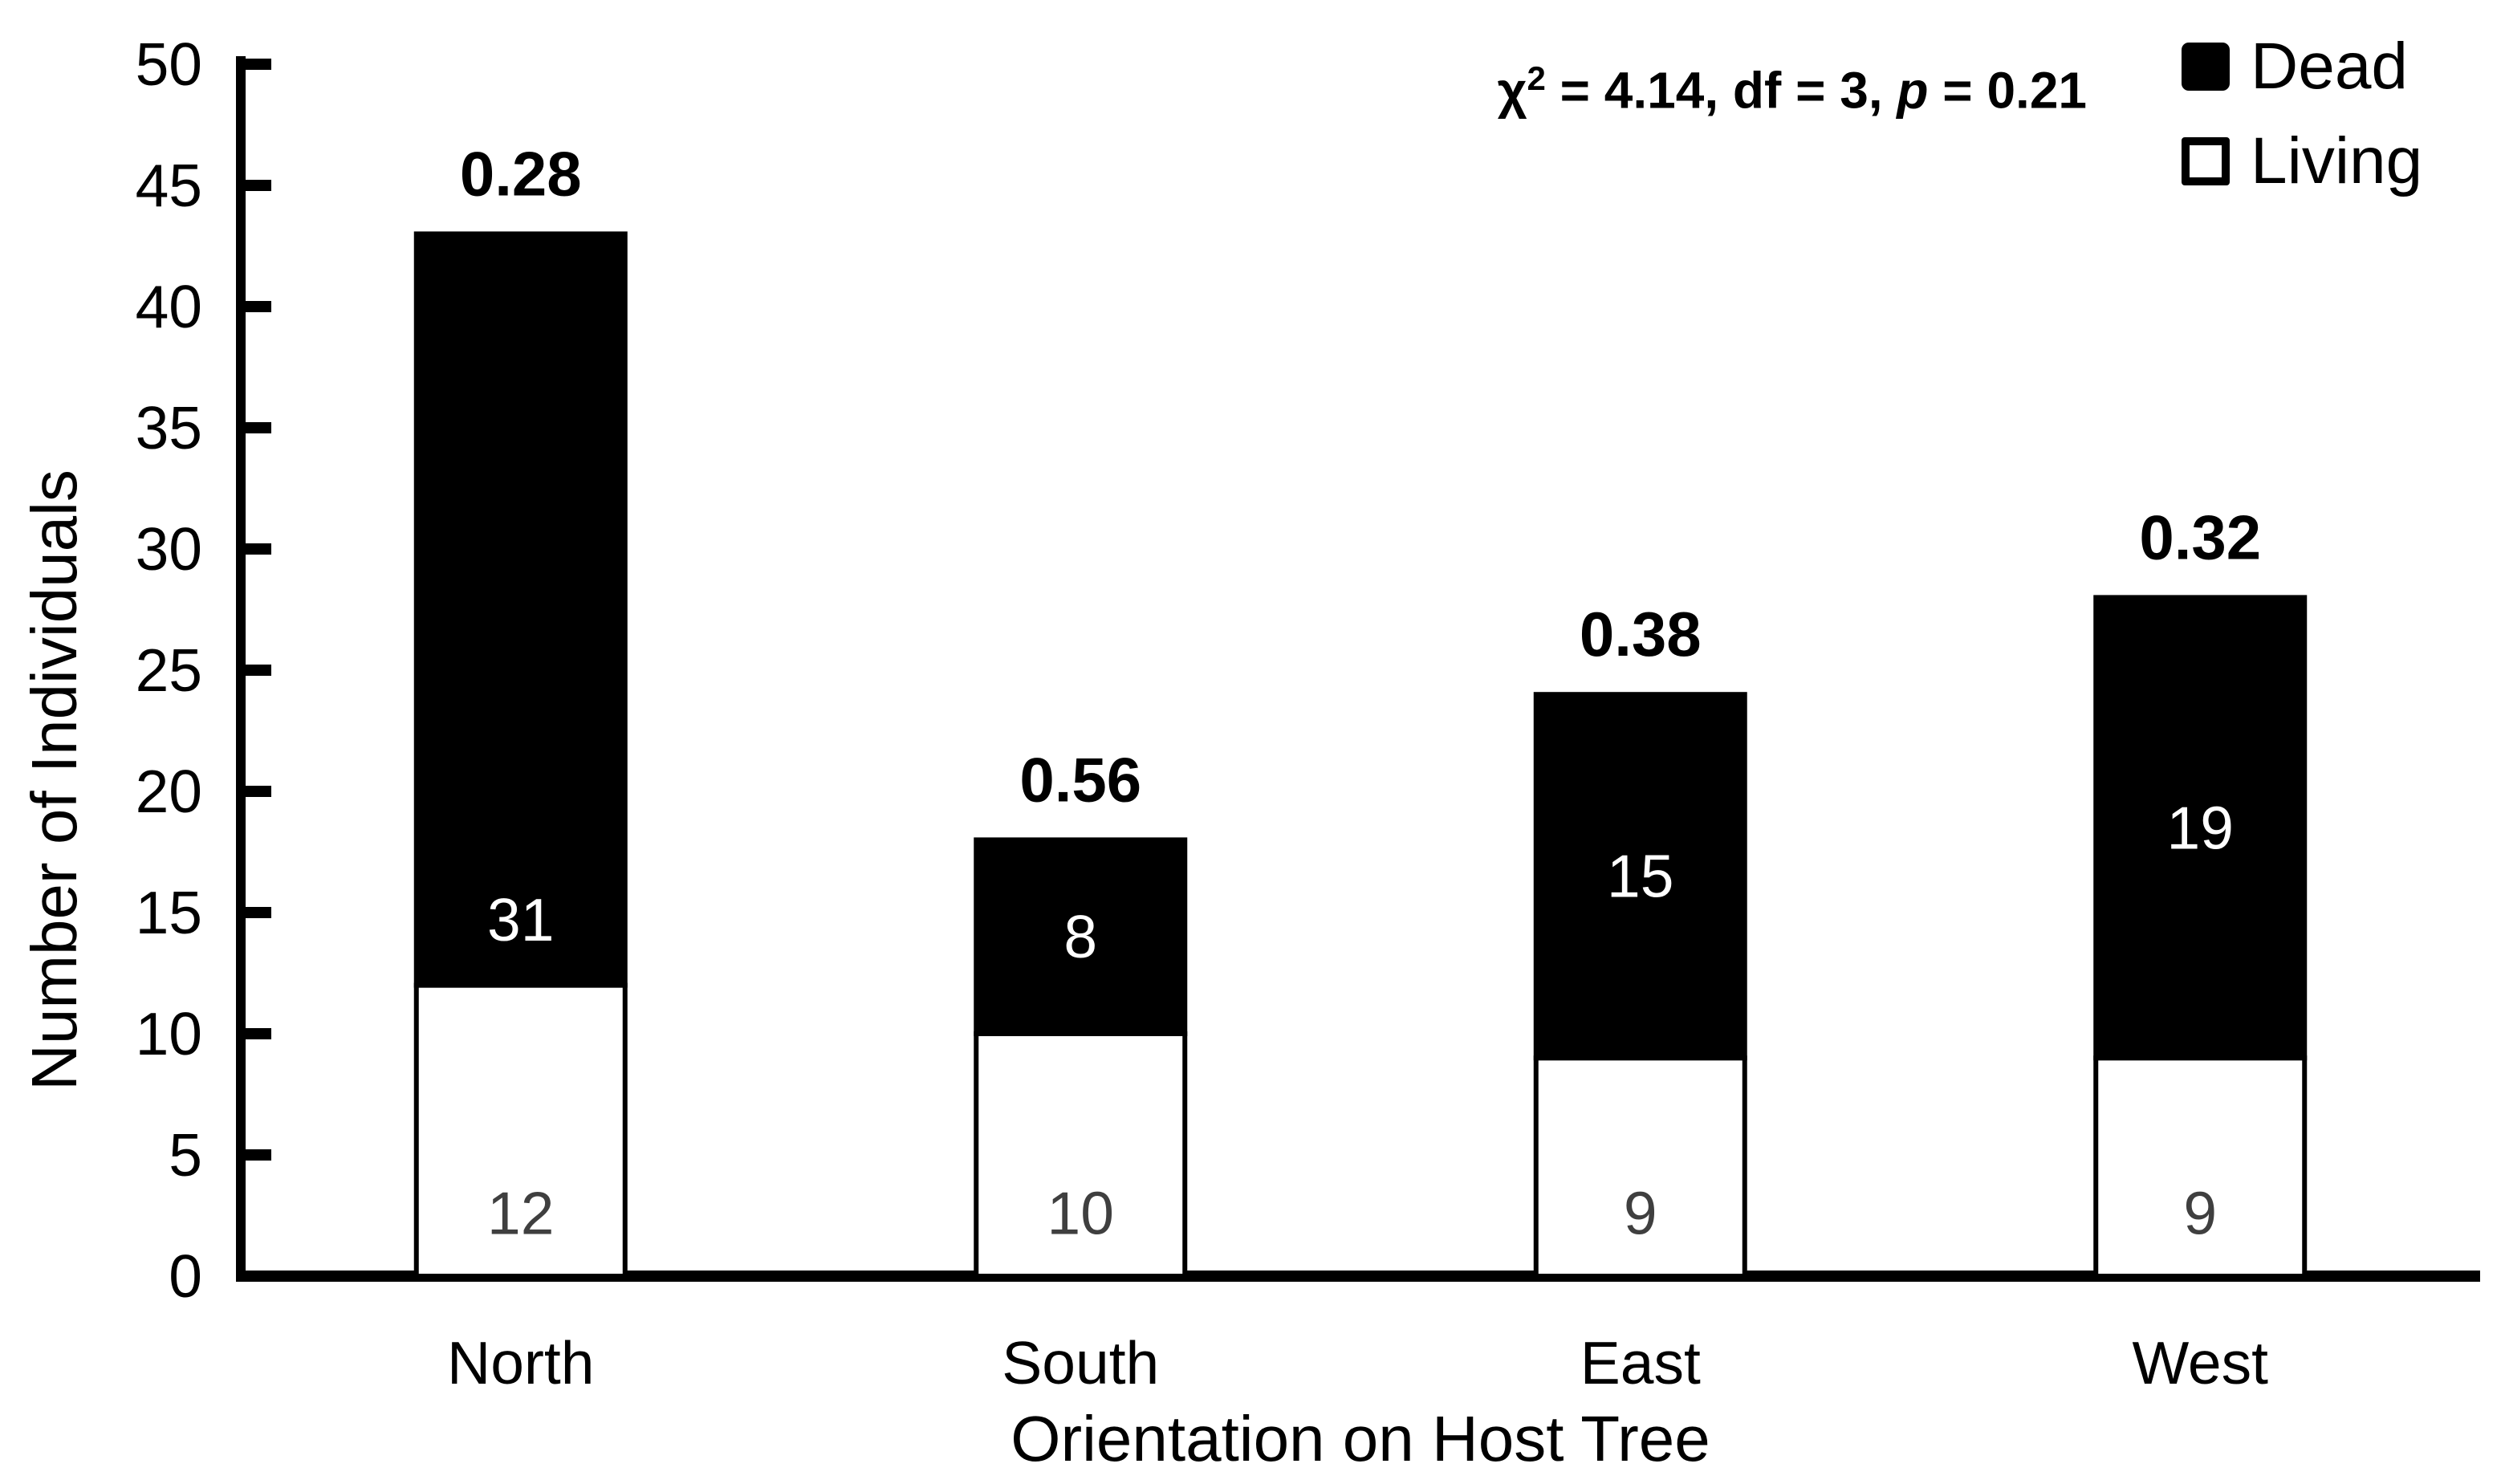  What do you see at coordinates (521, 173) in the screenshot?
I see `bar-top-label-north: 0.28` at bounding box center [521, 173].